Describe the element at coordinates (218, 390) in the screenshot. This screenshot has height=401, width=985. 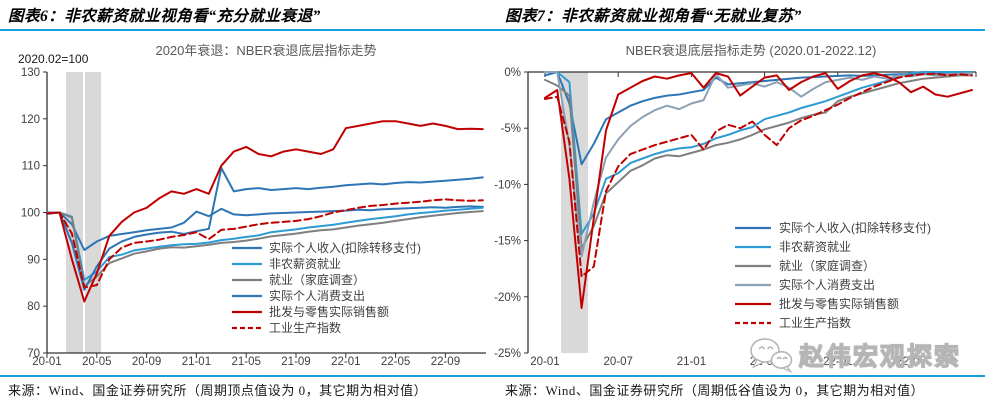
I see `figure6-source: 来源：Wind、国金证券研究所（周期顶点值设为 0，其它期为相对值）` at that location.